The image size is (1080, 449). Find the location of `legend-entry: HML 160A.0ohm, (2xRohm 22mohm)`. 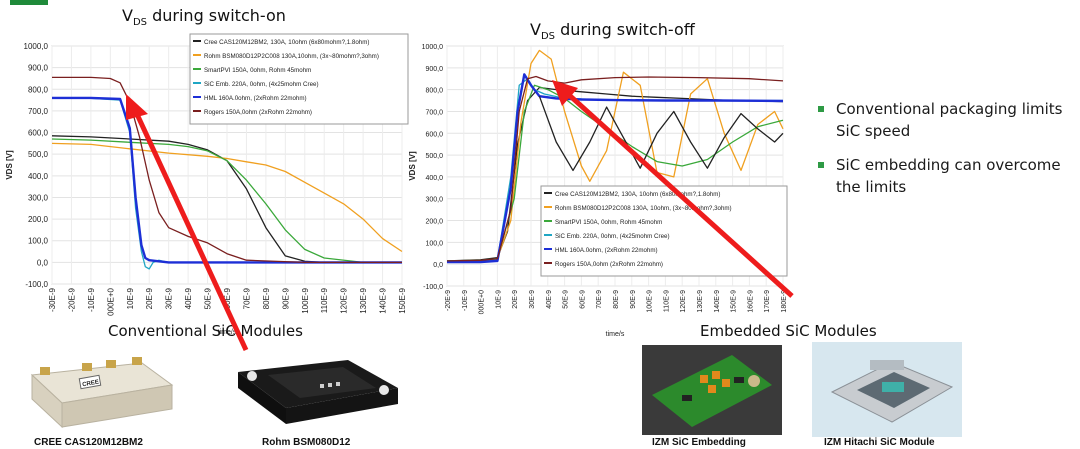

legend-entry: HML 160A.0ohm, (2xRohm 22mohm) is located at coordinates (255, 98).